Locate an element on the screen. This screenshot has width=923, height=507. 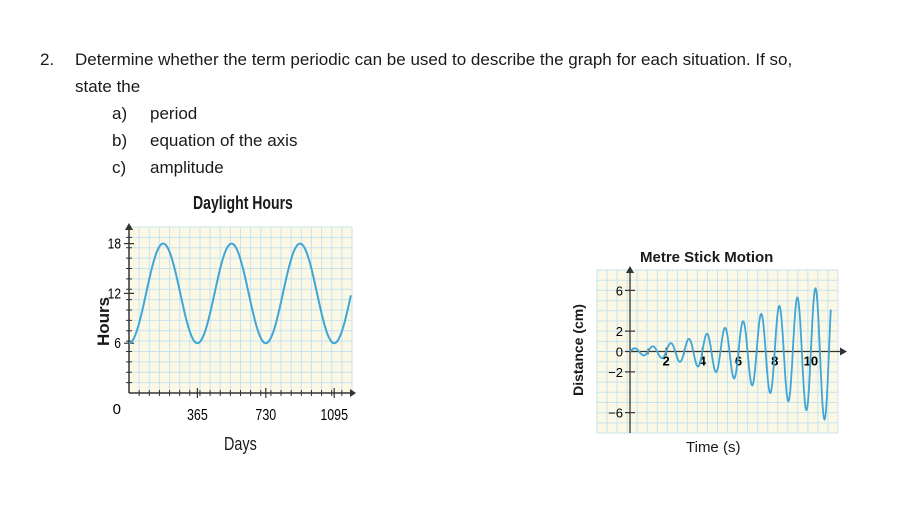
metre-y-tick-label: −6 is located at coordinates (615, 413).